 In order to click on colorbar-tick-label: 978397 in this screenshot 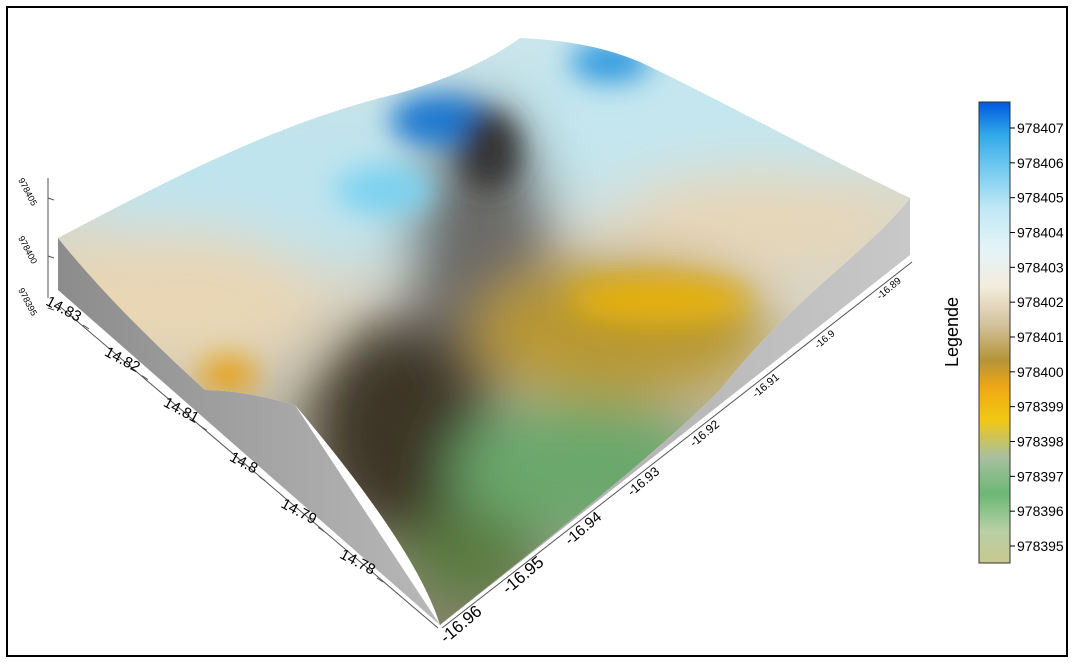, I will do `click(1040, 476)`.